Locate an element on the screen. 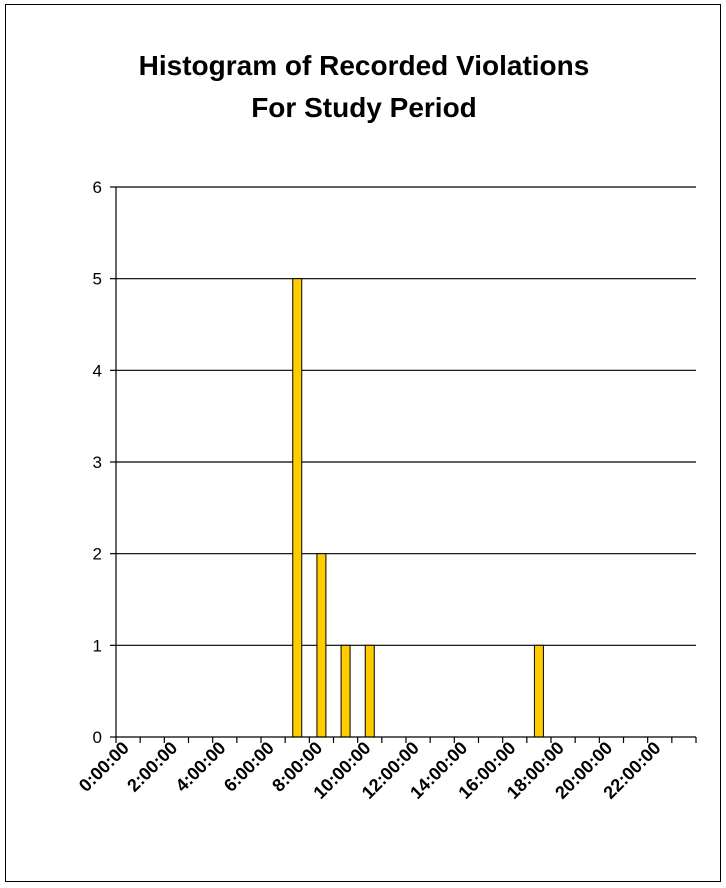 This screenshot has height=888, width=726. bar-17:00:00 is located at coordinates (538, 691).